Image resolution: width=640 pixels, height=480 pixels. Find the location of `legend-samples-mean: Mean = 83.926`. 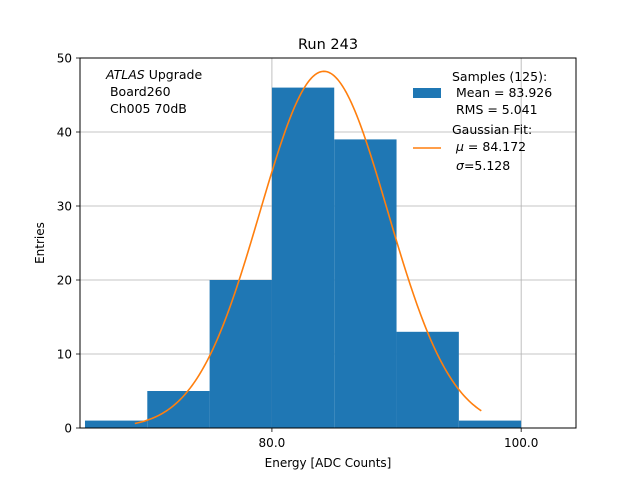

legend-samples-mean: Mean = 83.926 is located at coordinates (502, 92).